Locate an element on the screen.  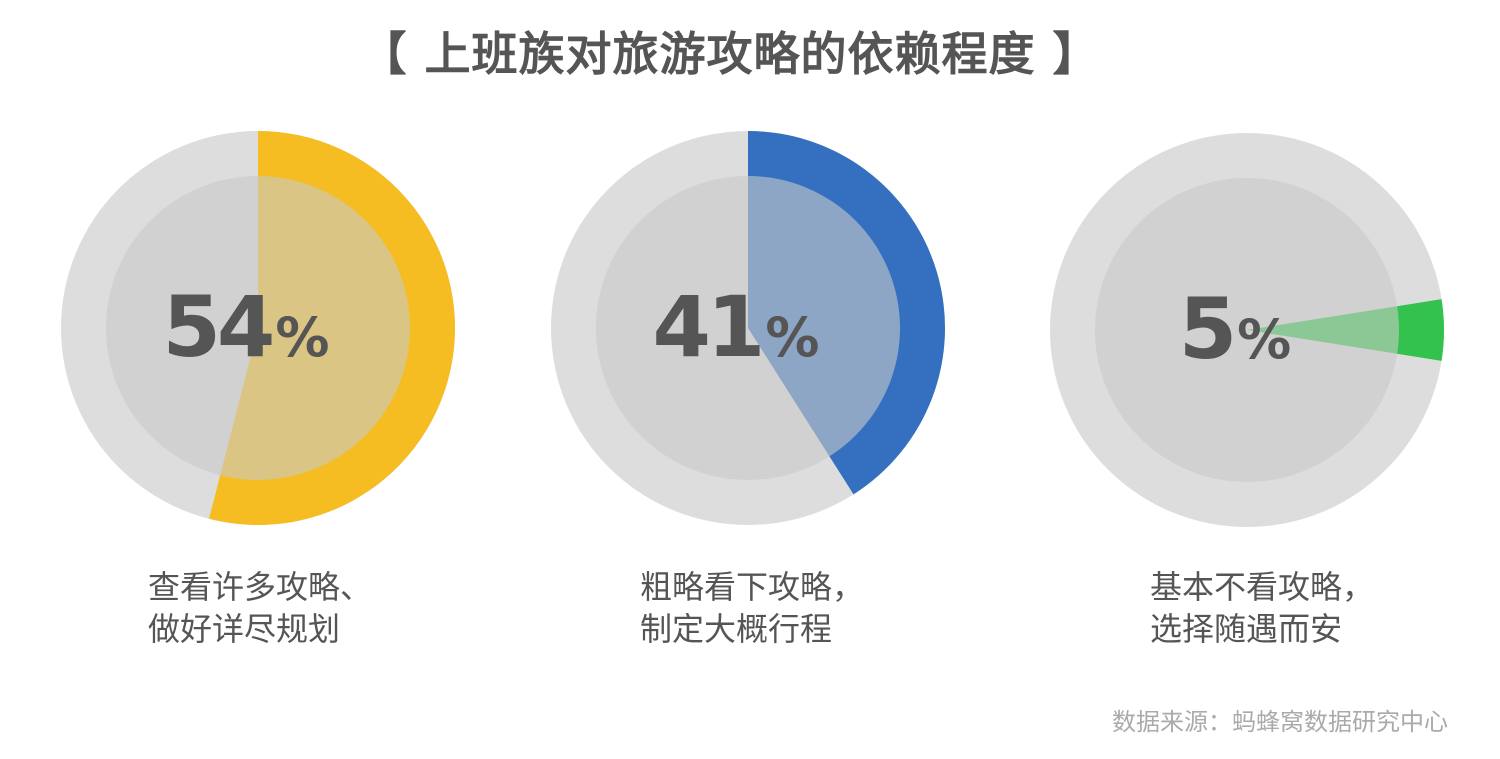
donut-chart-1: 54% is located at coordinates (258, 327).